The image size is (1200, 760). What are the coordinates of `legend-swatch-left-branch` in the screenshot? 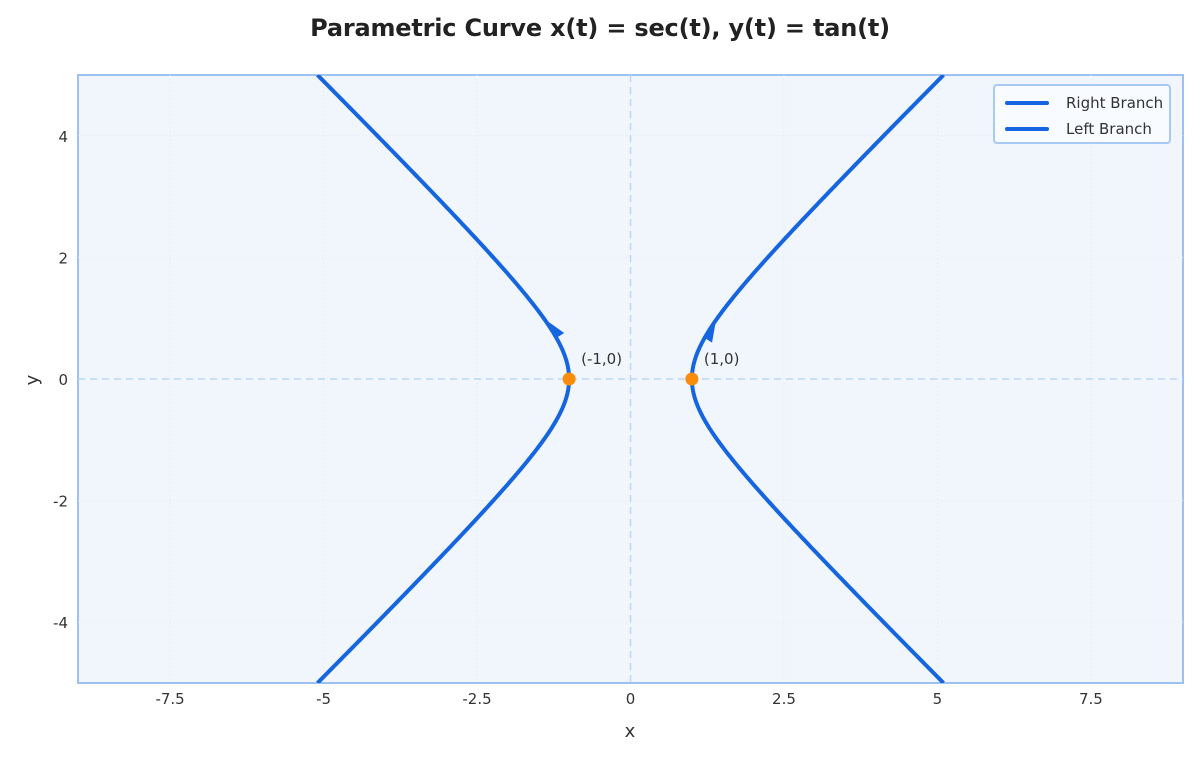 It's located at (1027, 129).